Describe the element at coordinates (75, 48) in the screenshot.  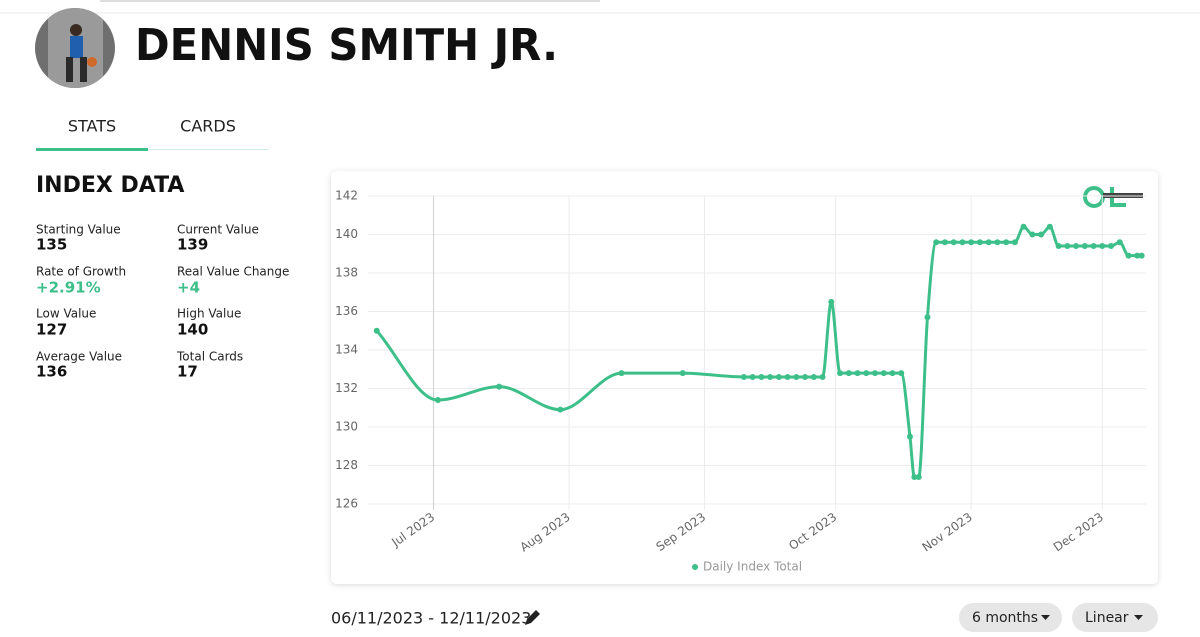
I see `avatar` at that location.